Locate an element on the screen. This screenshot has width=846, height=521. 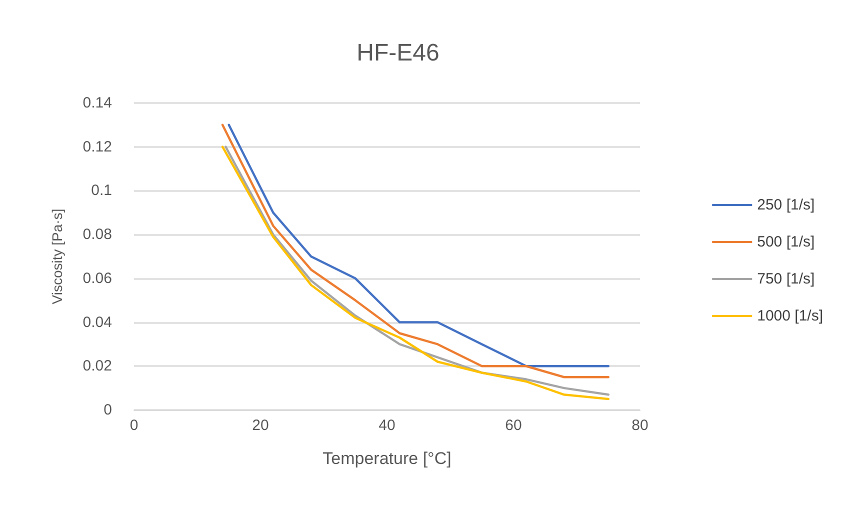
x-tick-label: 20 is located at coordinates (260, 425).